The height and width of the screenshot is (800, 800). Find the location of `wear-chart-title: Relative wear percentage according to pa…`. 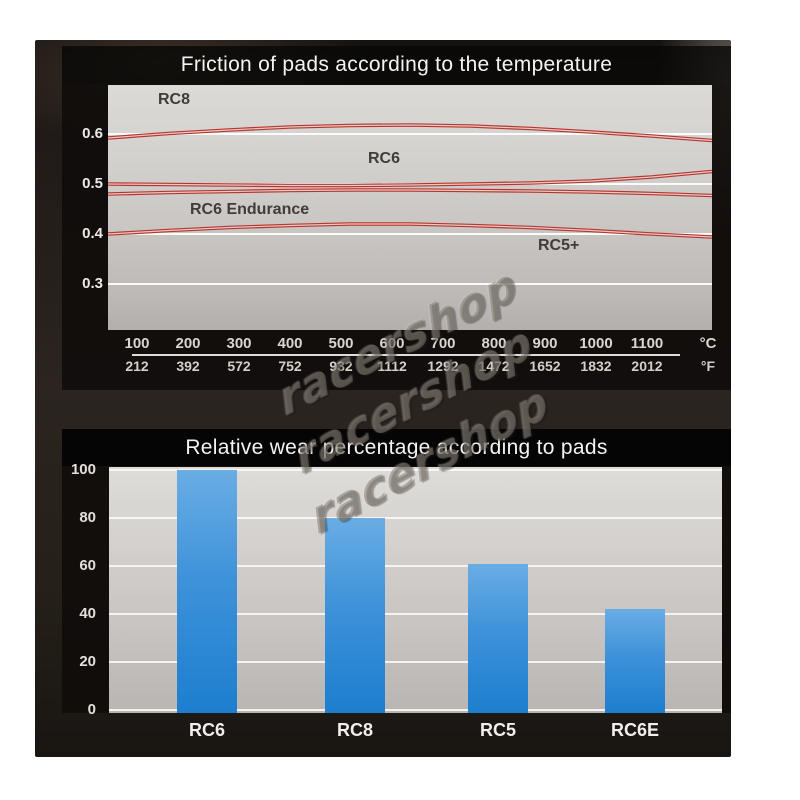

wear-chart-title: Relative wear percentage according to pa… is located at coordinates (396, 447).